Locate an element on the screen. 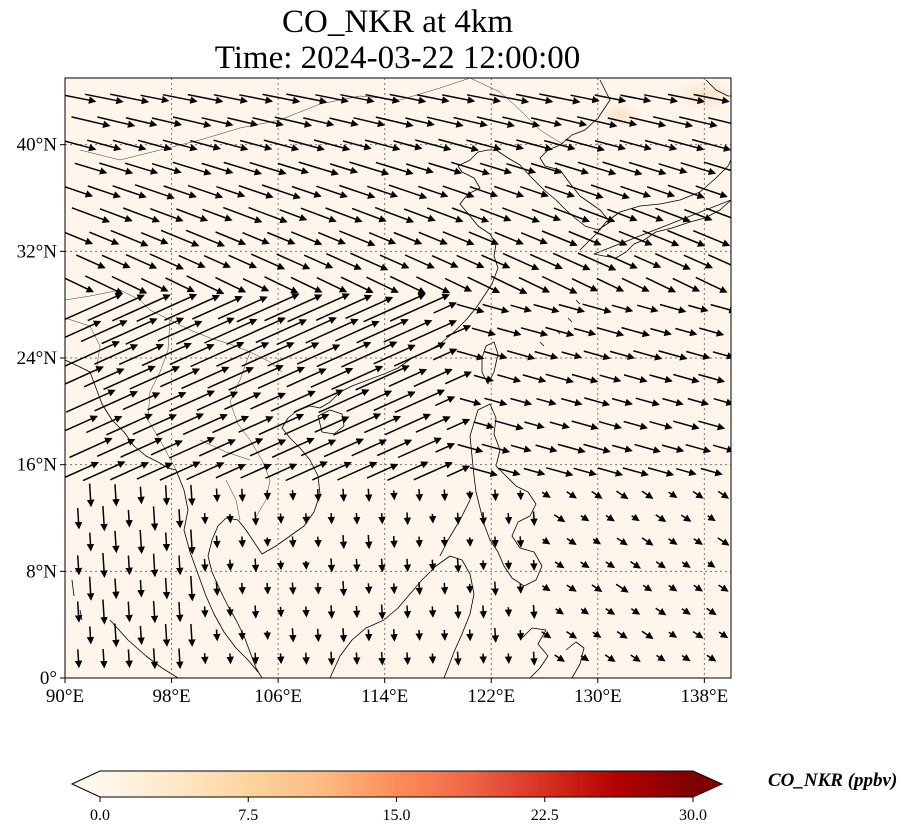 The height and width of the screenshot is (836, 920). lon-tick-label: 138°E is located at coordinates (705, 696).